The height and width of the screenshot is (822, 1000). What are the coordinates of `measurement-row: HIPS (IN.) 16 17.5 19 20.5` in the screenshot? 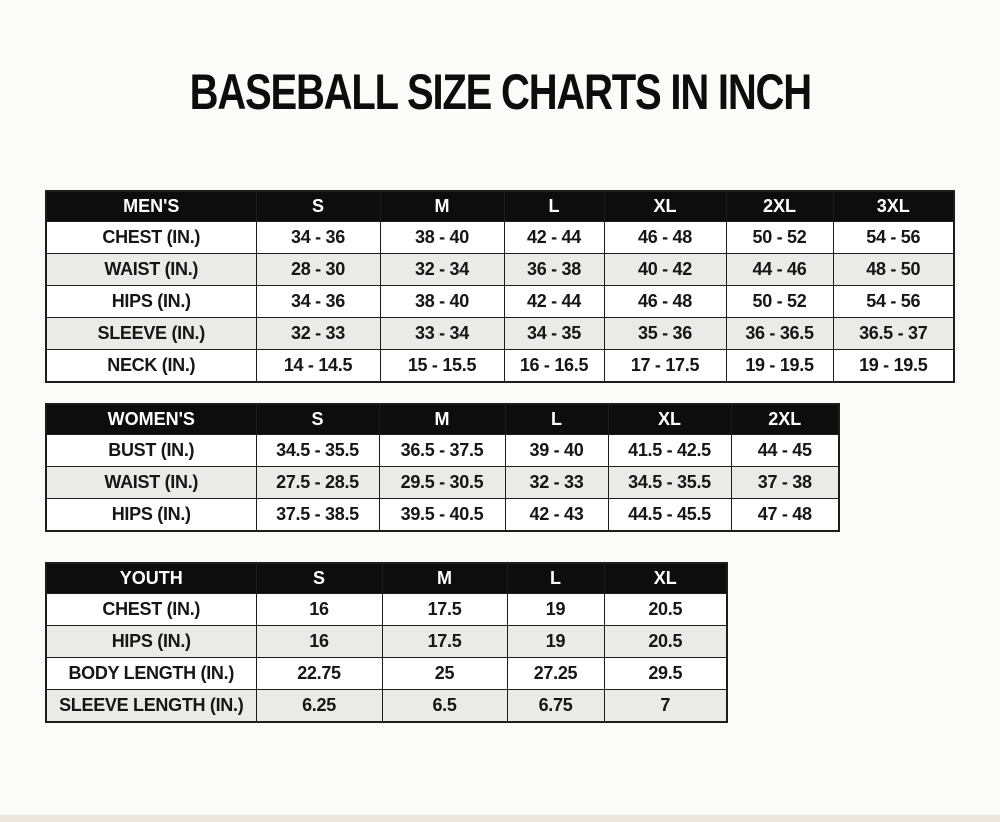 It's located at (386, 641).